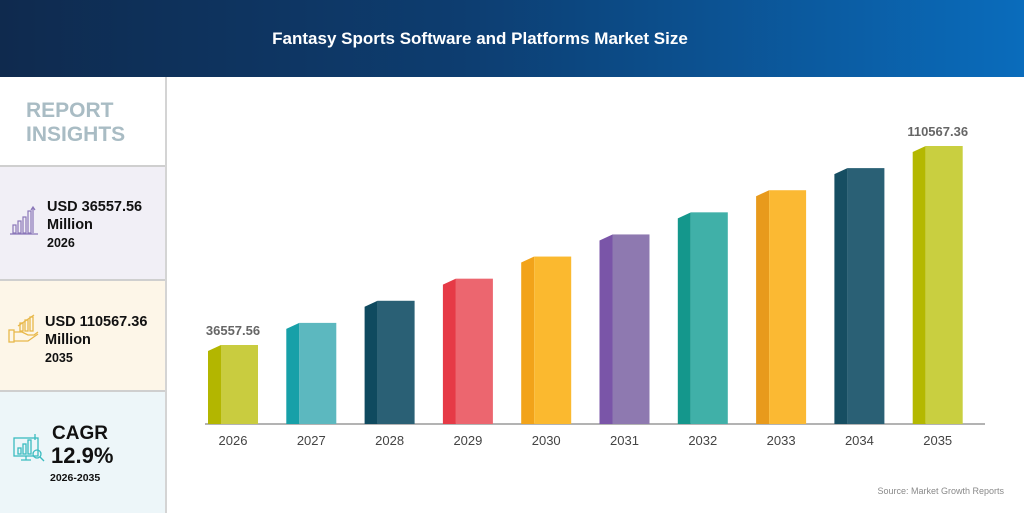  I want to click on data-label: 36557.56, so click(233, 330).